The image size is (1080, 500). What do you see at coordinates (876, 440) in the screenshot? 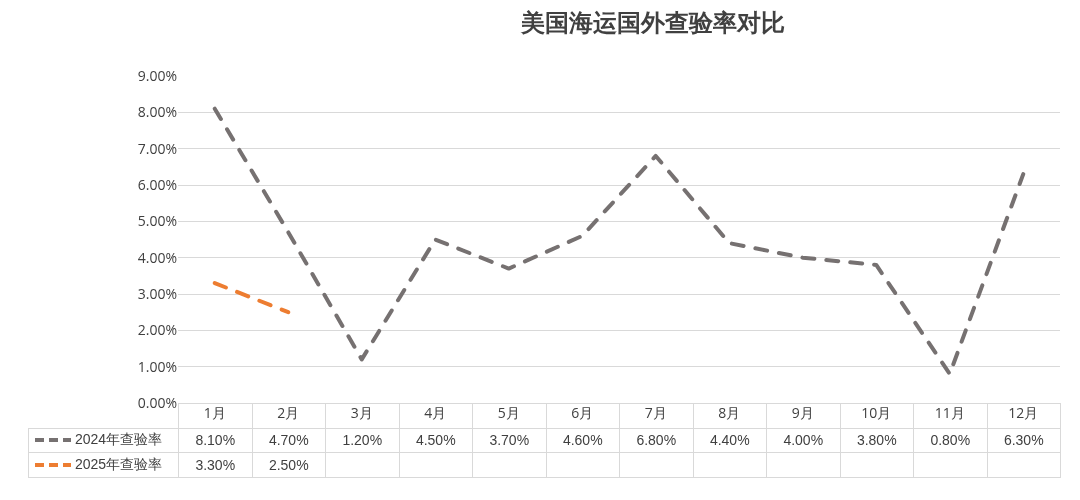
I see `data-label: 3.80%` at bounding box center [876, 440].